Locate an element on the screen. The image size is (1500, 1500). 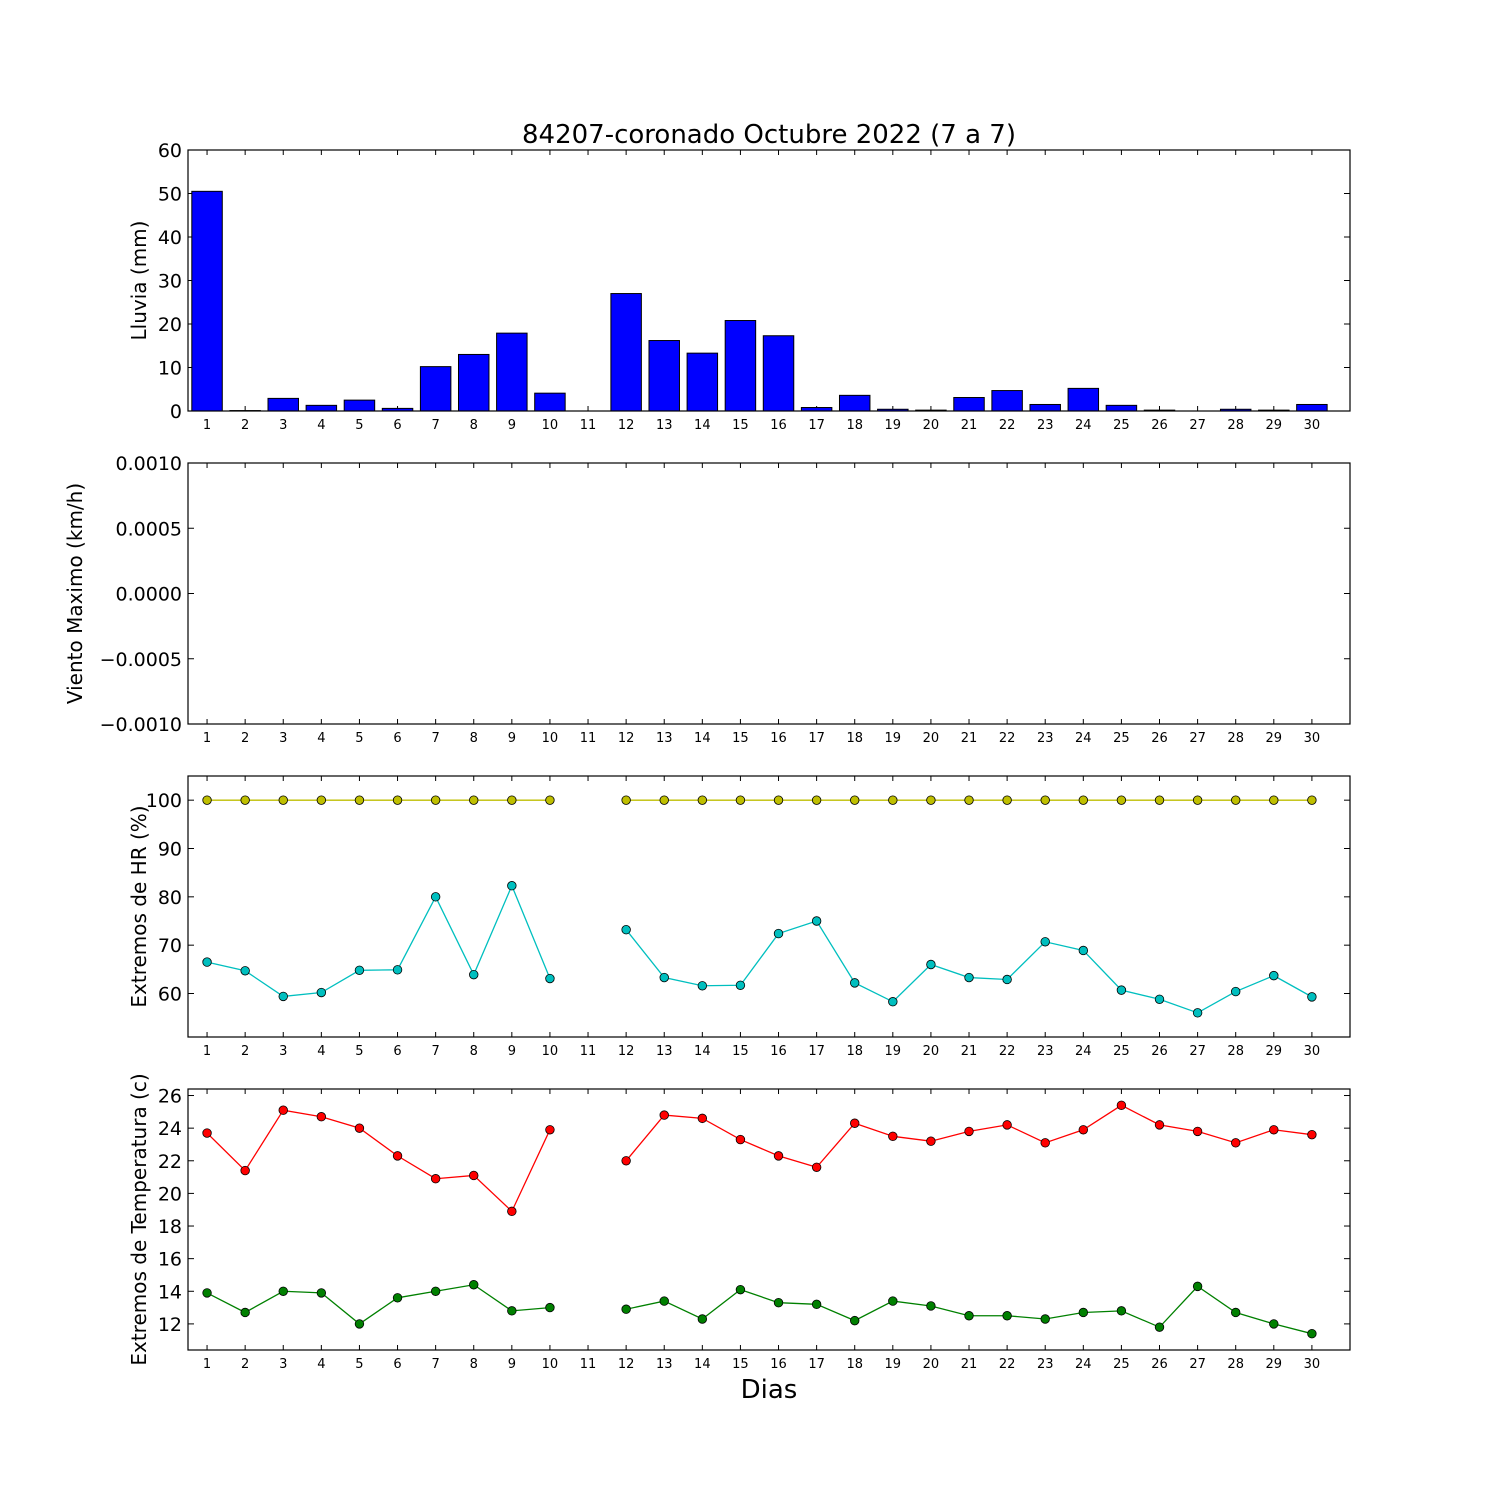
y-tick-label: 12 is located at coordinates (170, 1325).